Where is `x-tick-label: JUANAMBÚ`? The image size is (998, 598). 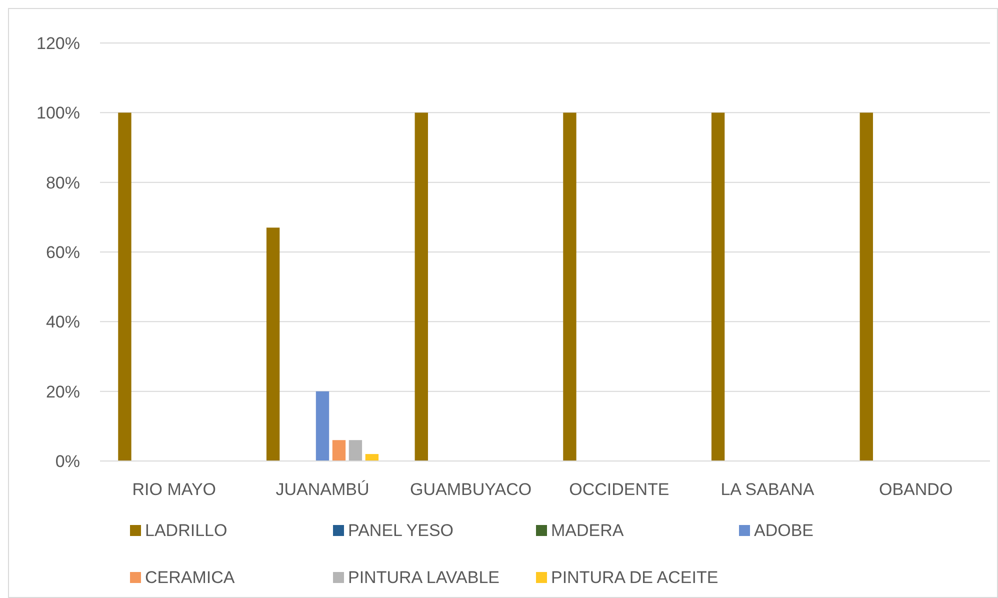 x-tick-label: JUANAMBÚ is located at coordinates (323, 489).